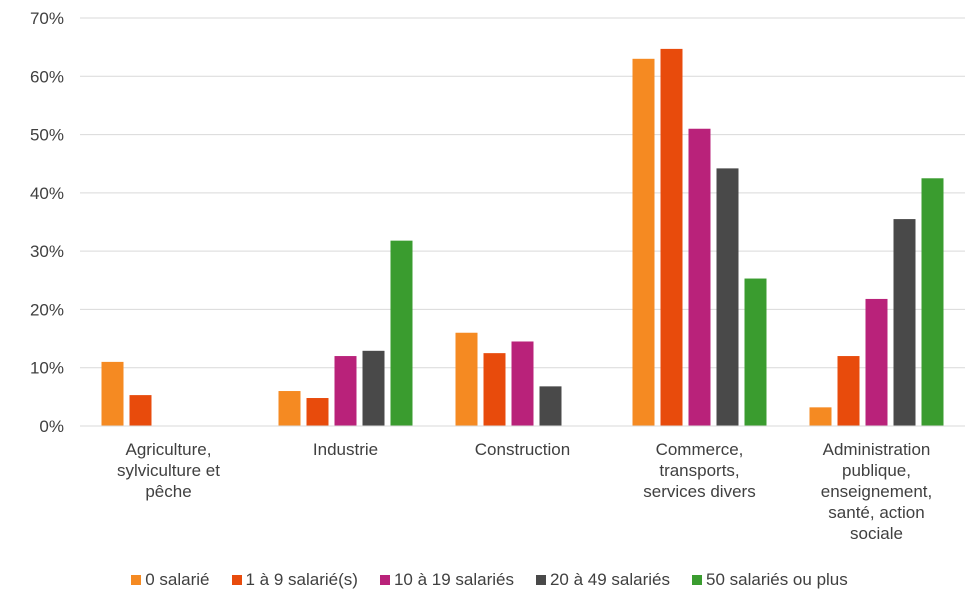 Image resolution: width=979 pixels, height=594 pixels. Describe the element at coordinates (168, 470) in the screenshot. I see `category-label: Agriculture, sylviculture et pêche` at that location.